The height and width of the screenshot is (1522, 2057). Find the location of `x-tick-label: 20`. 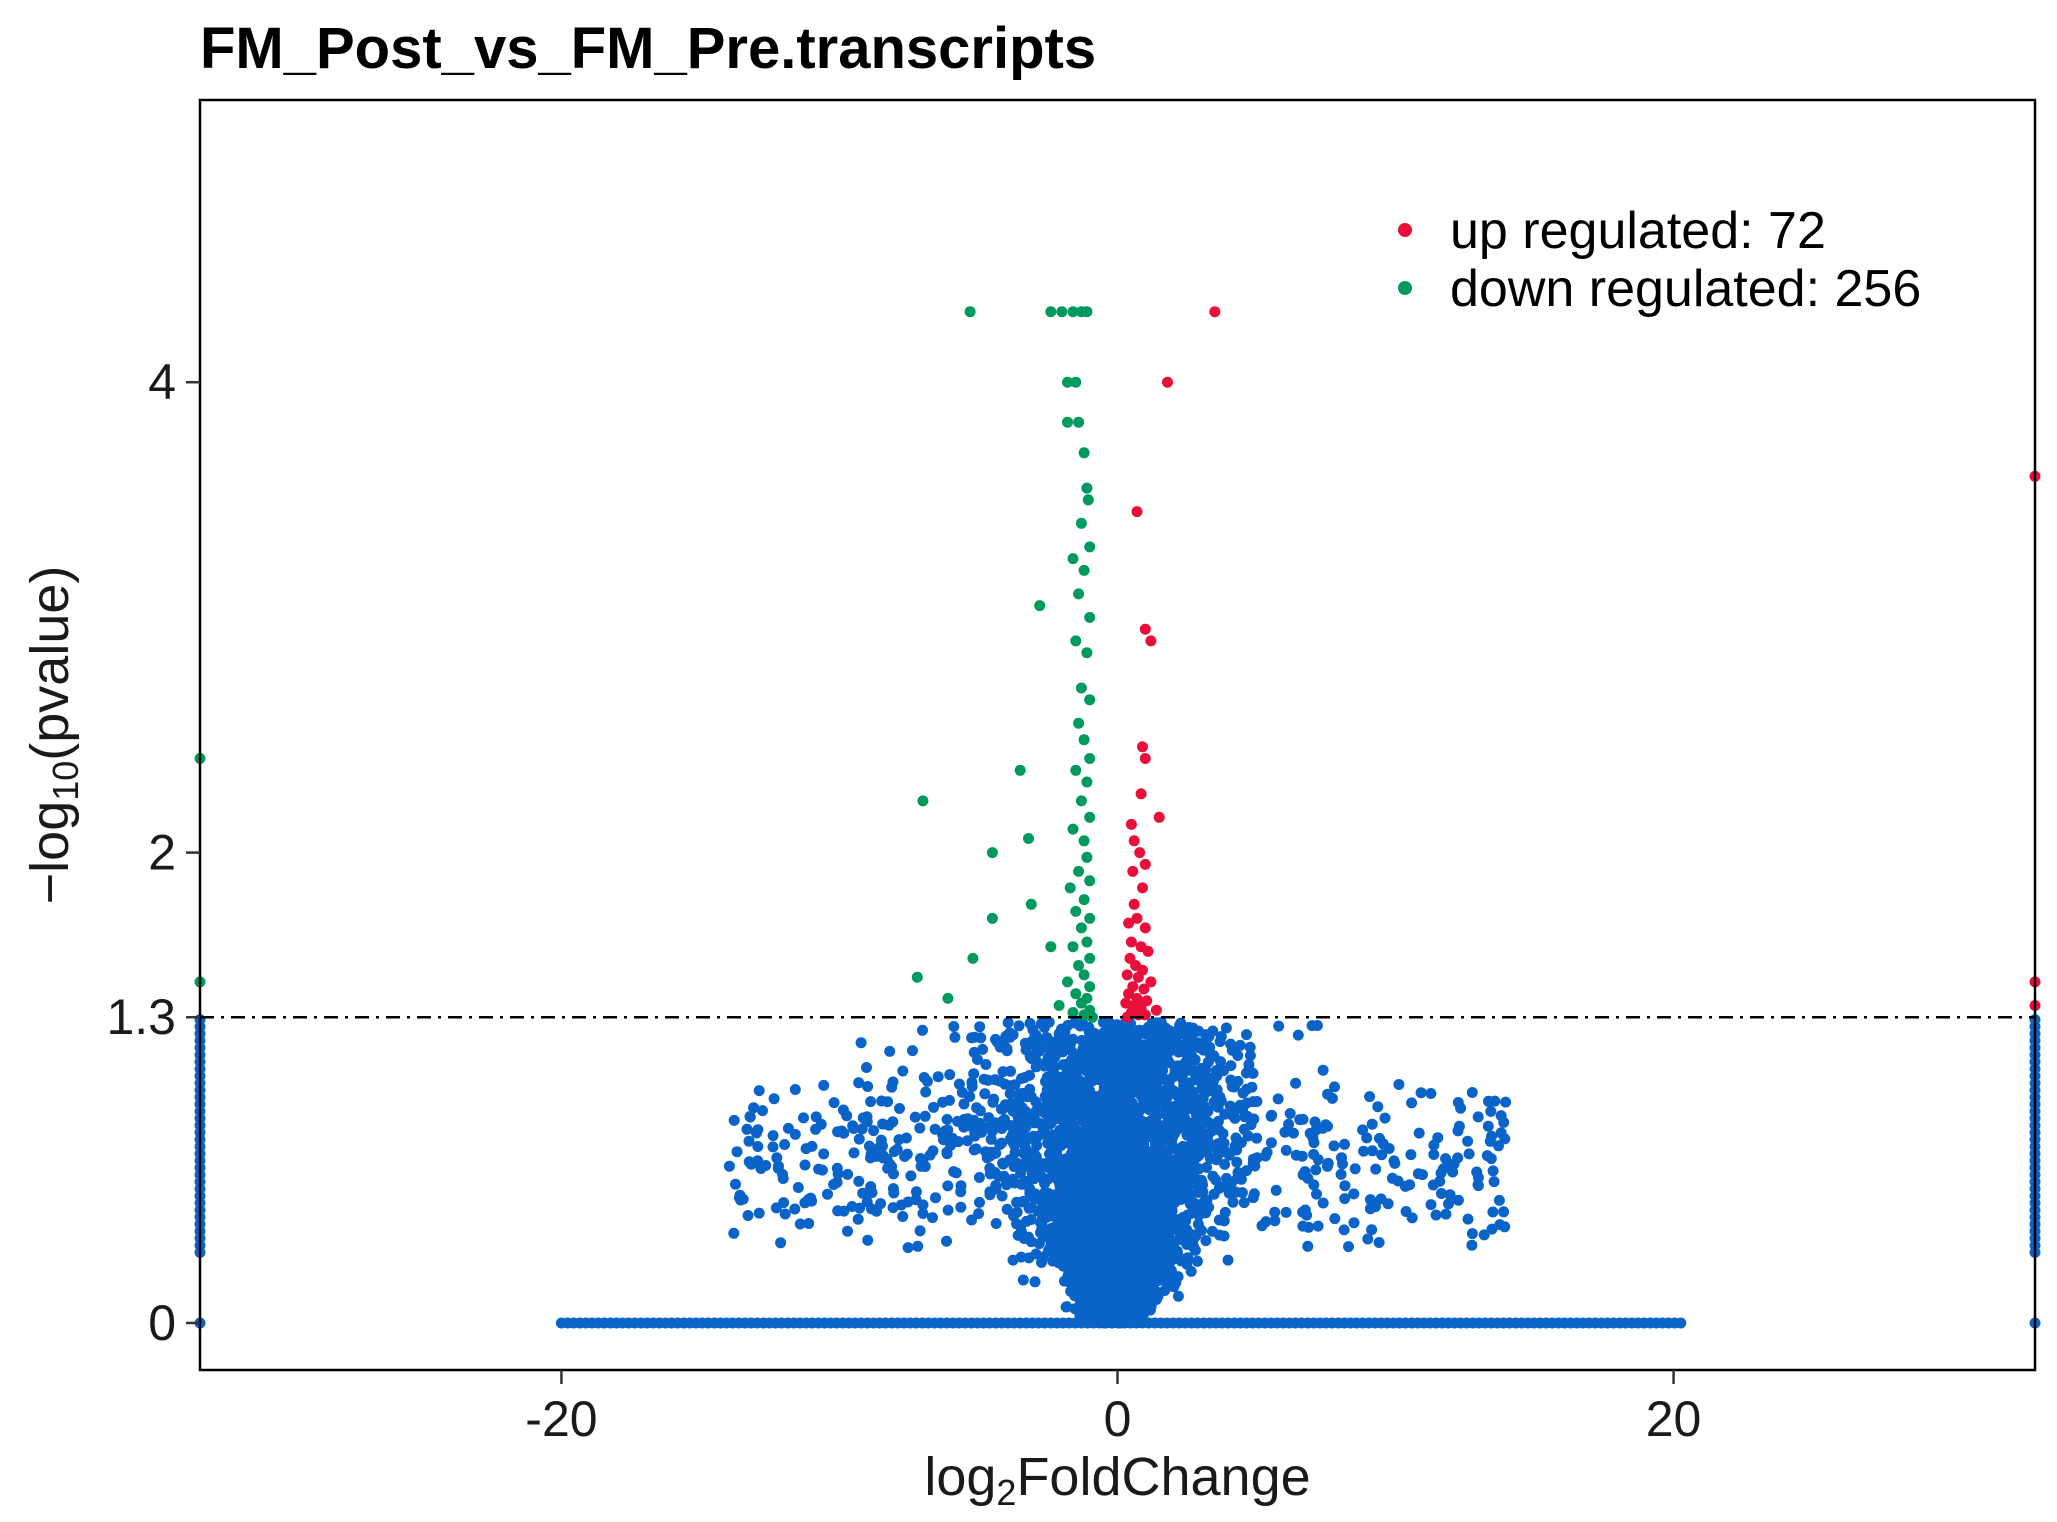

x-tick-label: 20 is located at coordinates (1674, 1419).